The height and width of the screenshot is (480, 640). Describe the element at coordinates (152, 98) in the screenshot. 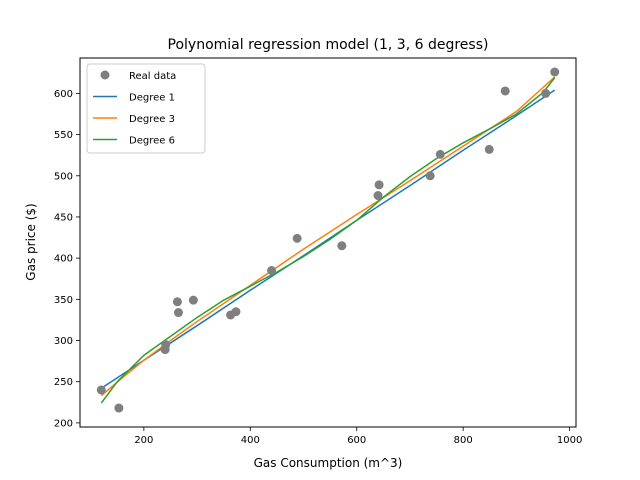

I see `legend-label: Degree 1` at that location.